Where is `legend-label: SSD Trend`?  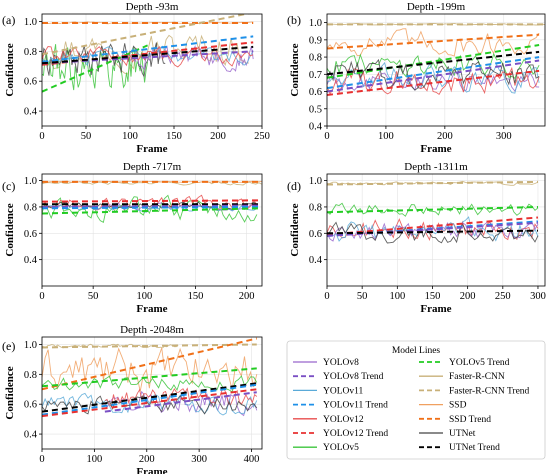
legend-label: SSD Trend is located at coordinates (470, 420).